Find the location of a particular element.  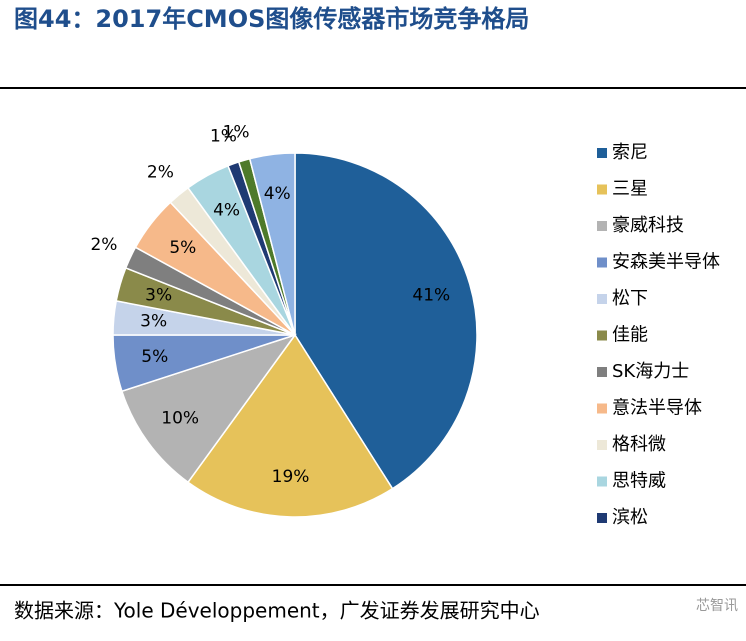

data-label: 10% is located at coordinates (180, 418).